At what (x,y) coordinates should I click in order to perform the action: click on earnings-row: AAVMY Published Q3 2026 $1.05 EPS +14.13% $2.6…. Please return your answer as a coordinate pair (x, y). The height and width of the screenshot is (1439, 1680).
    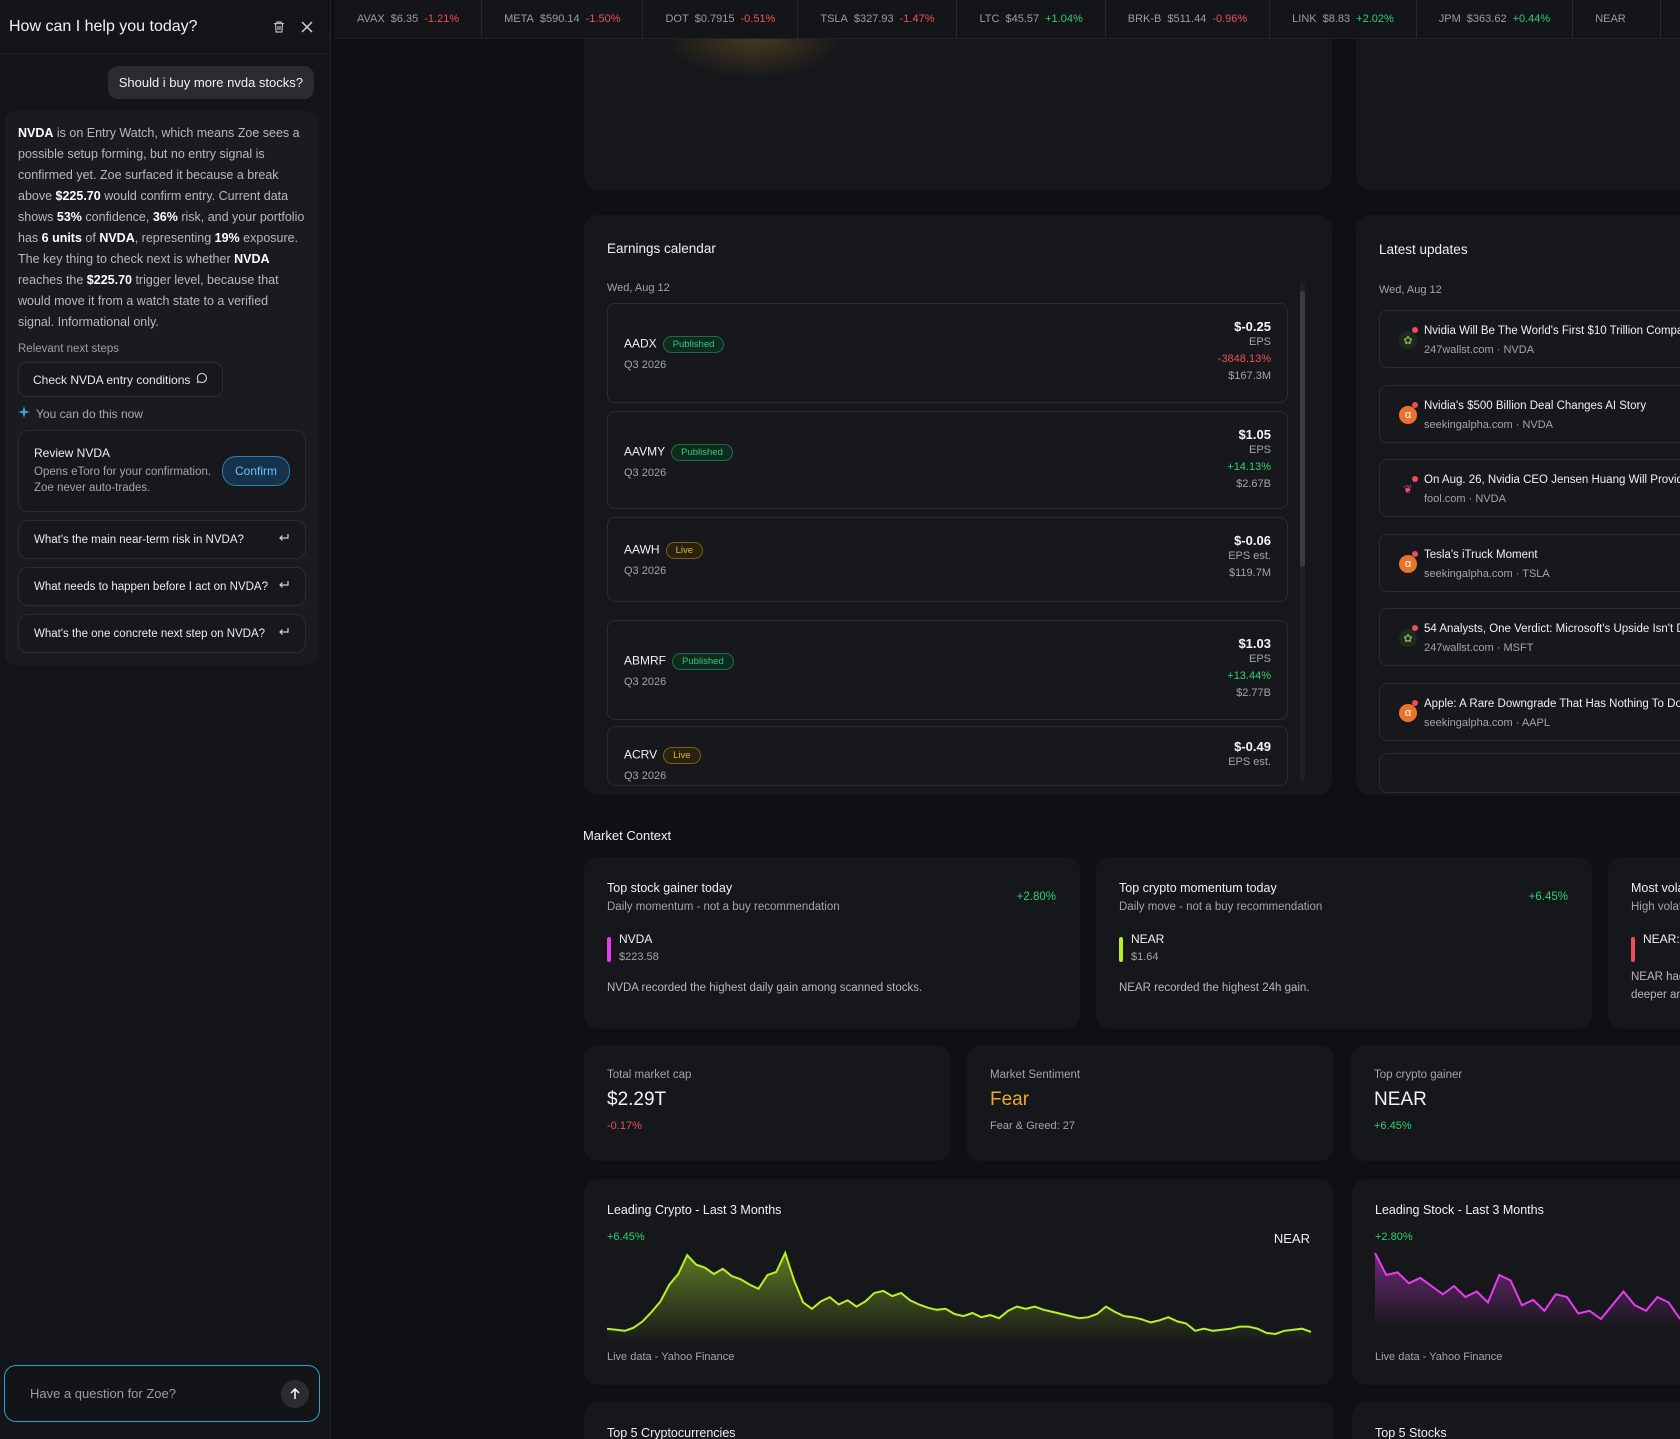
    Looking at the image, I should click on (947, 460).